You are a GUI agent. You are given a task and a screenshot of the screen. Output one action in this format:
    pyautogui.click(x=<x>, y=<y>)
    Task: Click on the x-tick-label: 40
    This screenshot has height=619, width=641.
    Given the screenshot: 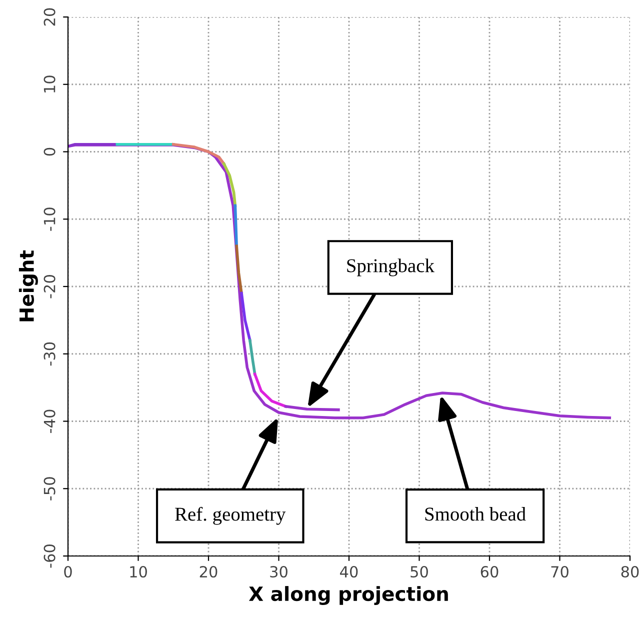 What is the action you would take?
    pyautogui.click(x=349, y=572)
    